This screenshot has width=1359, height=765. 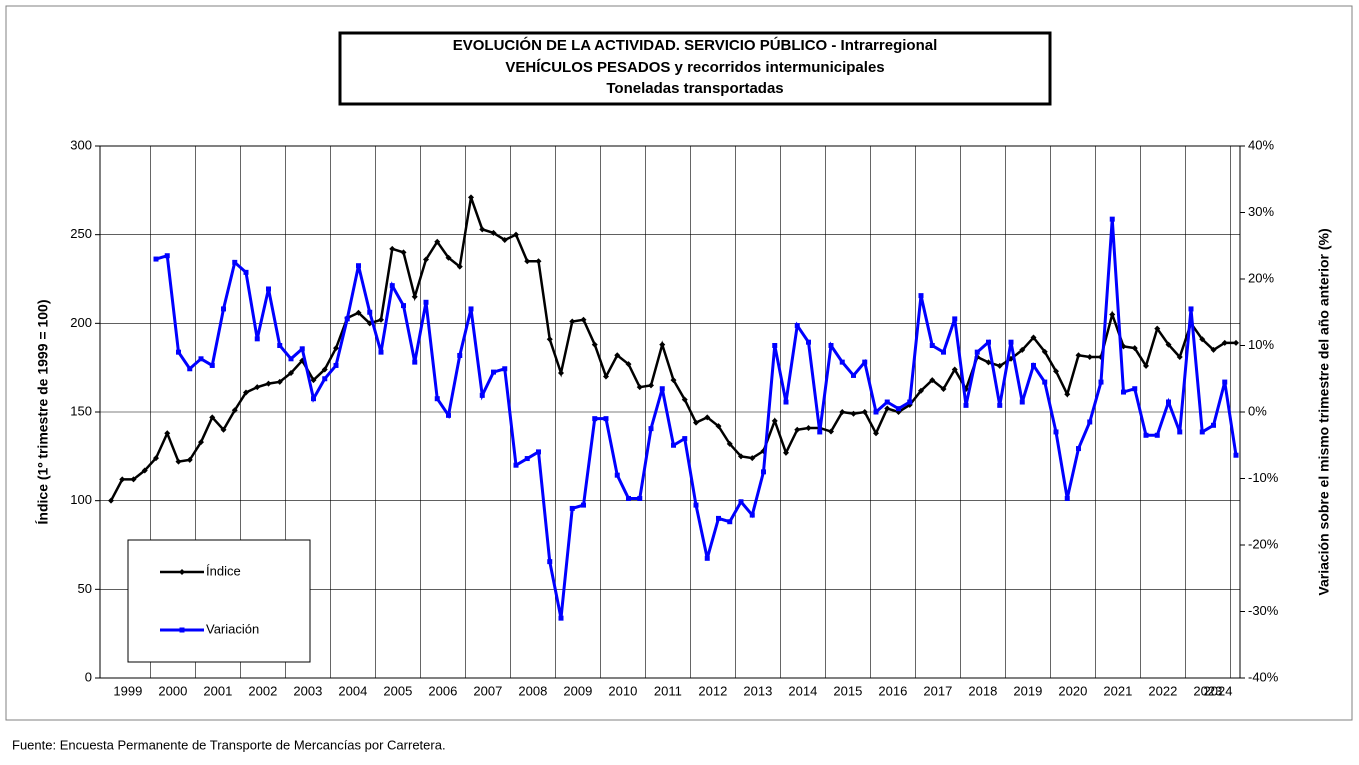 I want to click on y-tick-label: 250, so click(x=81, y=233).